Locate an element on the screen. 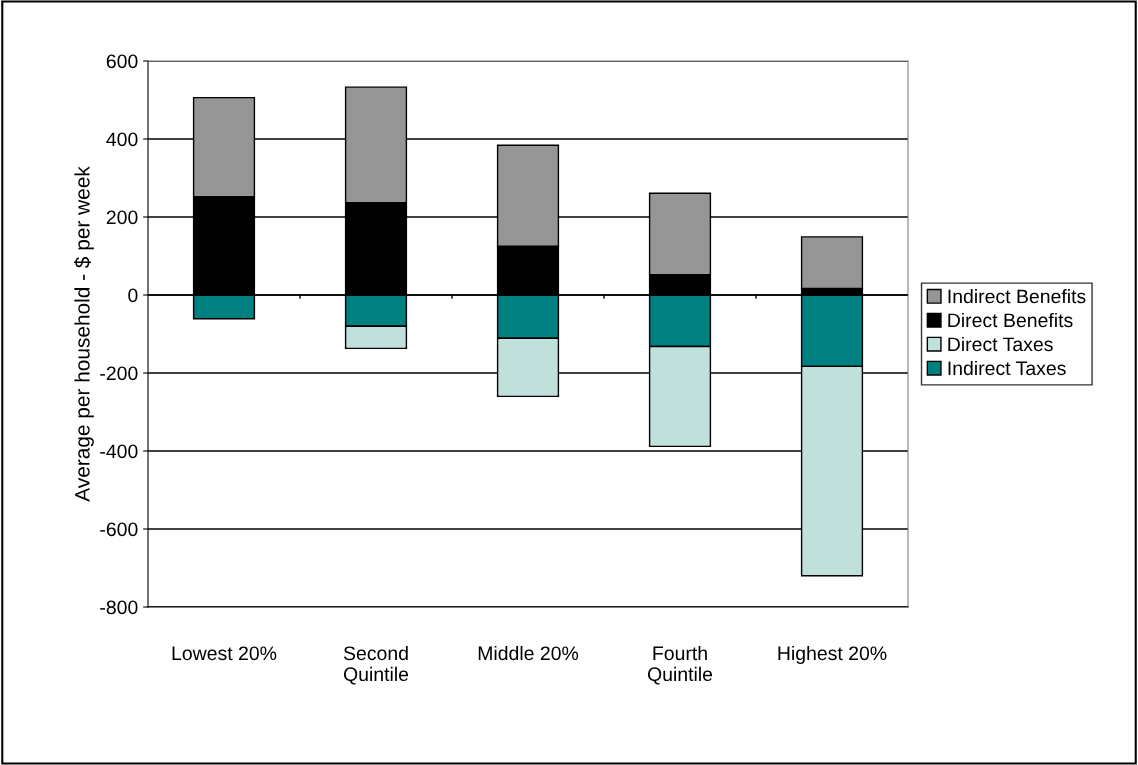 The image size is (1138, 765). y-tick-label: -800 is located at coordinates (119, 607).